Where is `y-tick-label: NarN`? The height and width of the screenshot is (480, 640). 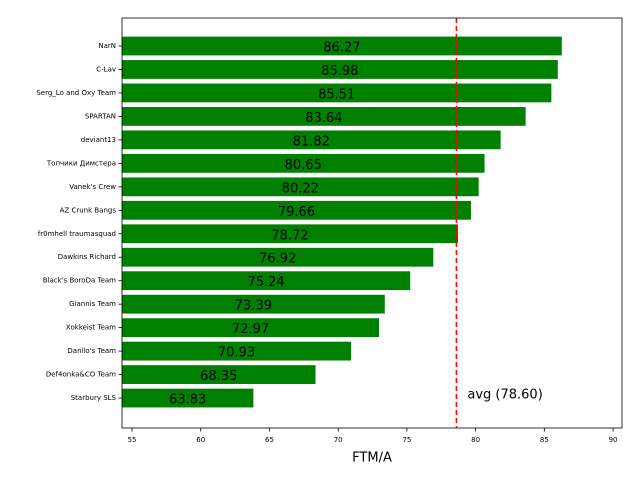
y-tick-label: NarN is located at coordinates (107, 46).